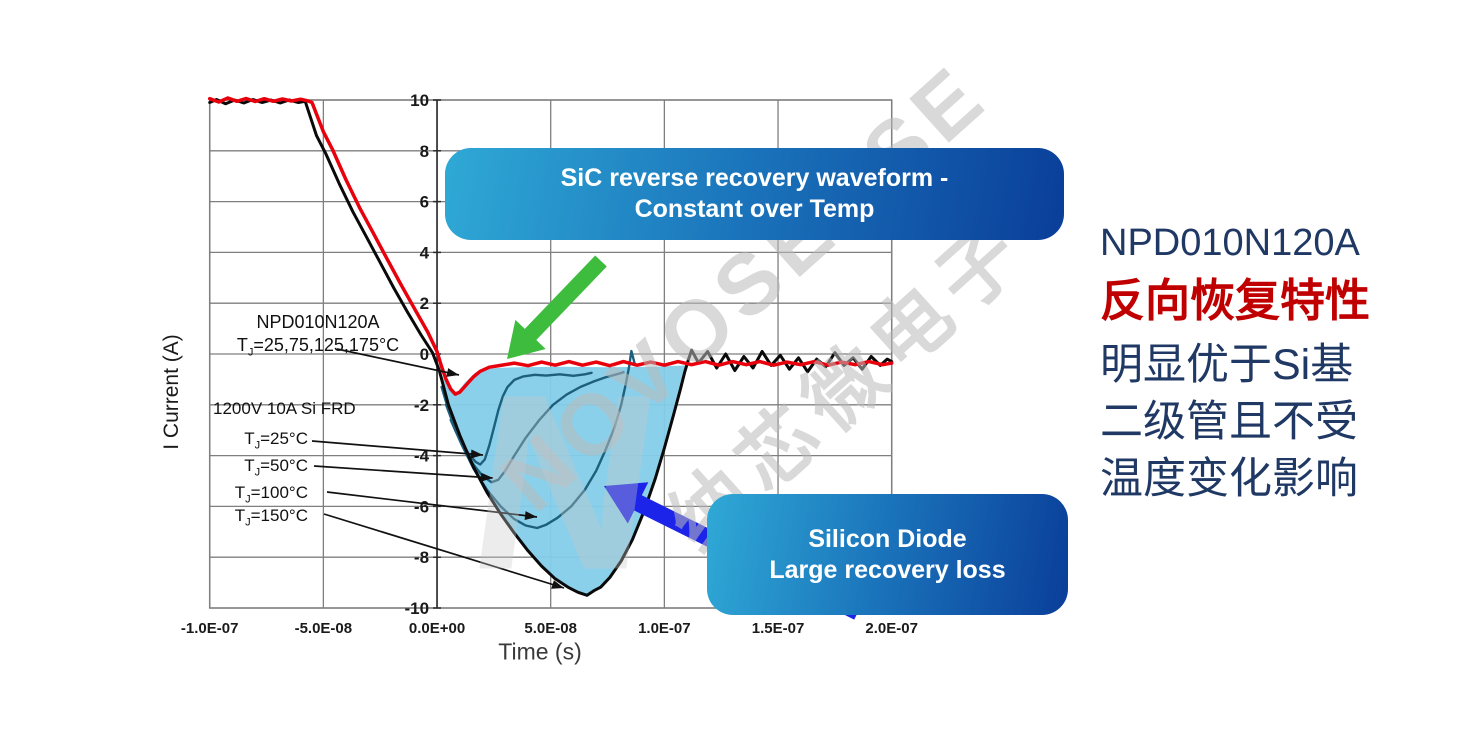  Describe the element at coordinates (664, 628) in the screenshot. I see `x-tick-label: 1.0E-07` at that location.